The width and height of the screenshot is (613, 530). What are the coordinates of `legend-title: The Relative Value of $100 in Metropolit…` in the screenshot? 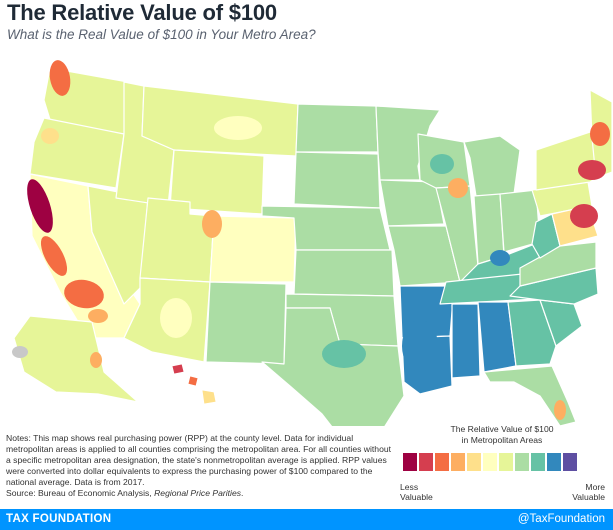 It's located at (502, 435).